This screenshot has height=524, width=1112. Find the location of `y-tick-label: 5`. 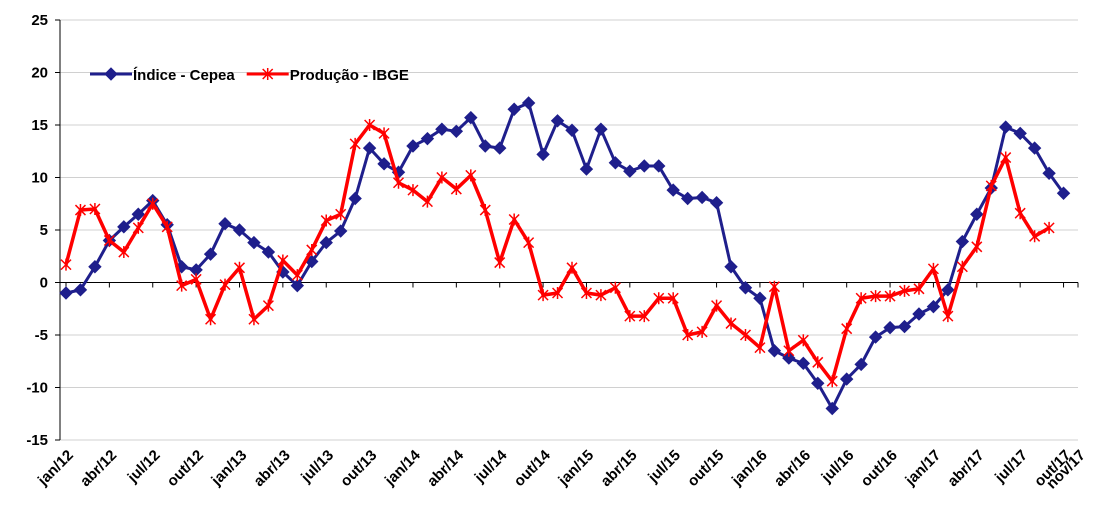

y-tick-label: 5 is located at coordinates (44, 230).